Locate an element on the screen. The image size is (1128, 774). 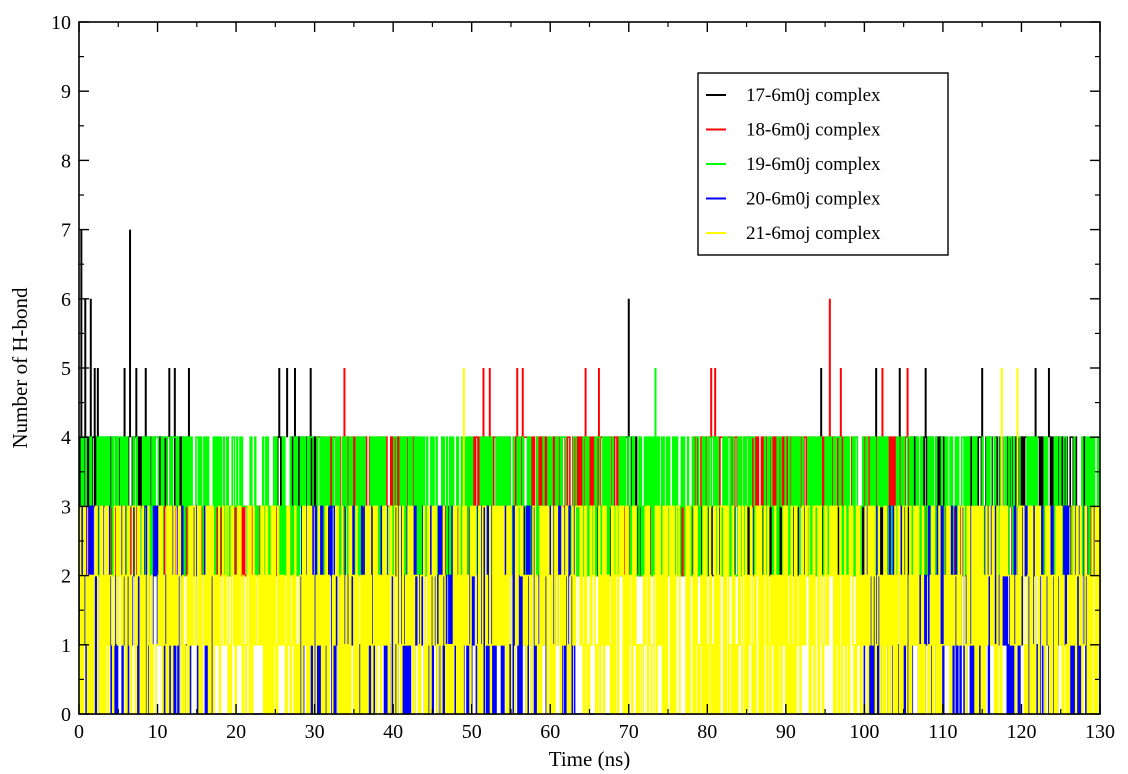
legend-label-2: 18-6m0j complex is located at coordinates (813, 130).